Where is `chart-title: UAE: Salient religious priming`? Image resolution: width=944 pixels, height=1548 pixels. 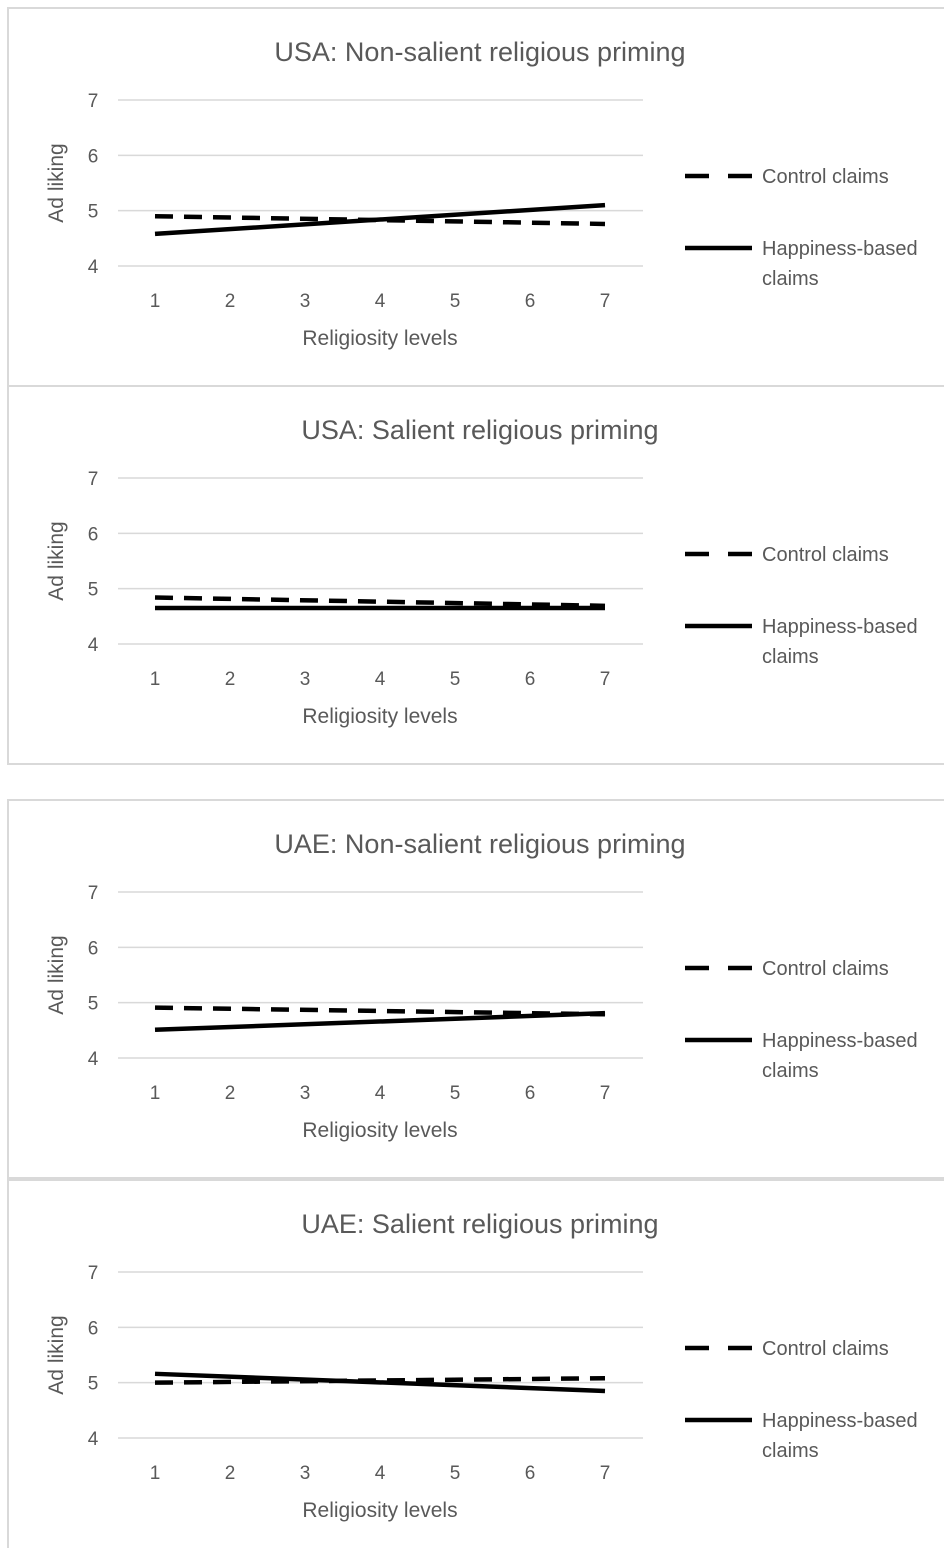
chart-title: UAE: Salient religious priming is located at coordinates (479, 1224).